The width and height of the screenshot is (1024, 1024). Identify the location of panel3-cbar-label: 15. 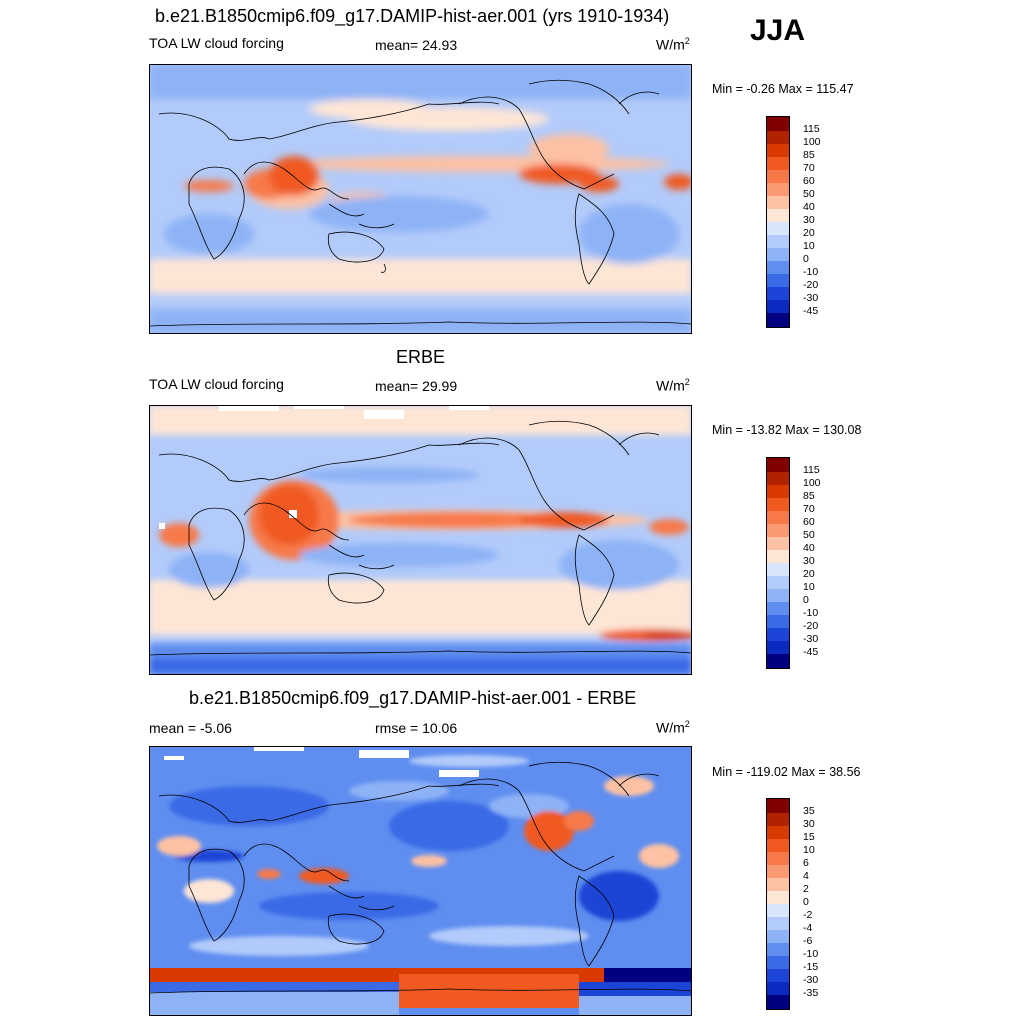
(809, 837).